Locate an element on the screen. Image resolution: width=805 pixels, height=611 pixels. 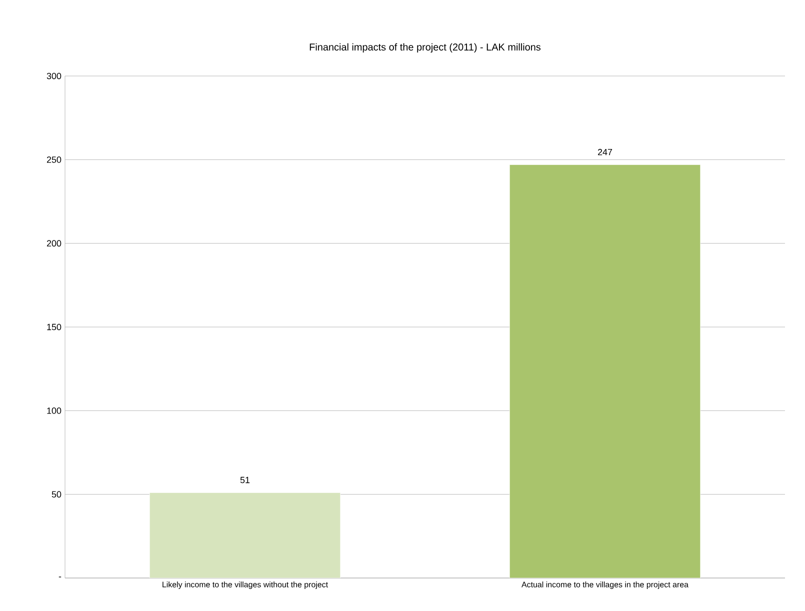
y-tick-label: 100 is located at coordinates (54, 410).